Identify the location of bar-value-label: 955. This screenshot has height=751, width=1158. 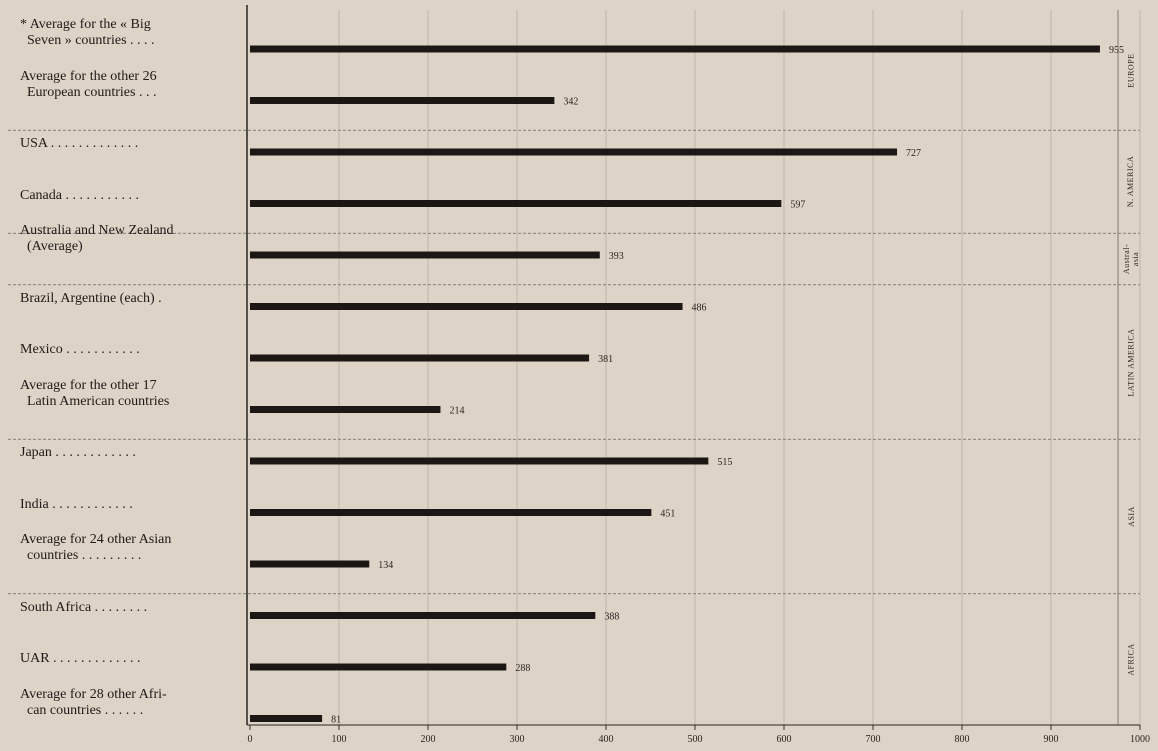
(1116, 50).